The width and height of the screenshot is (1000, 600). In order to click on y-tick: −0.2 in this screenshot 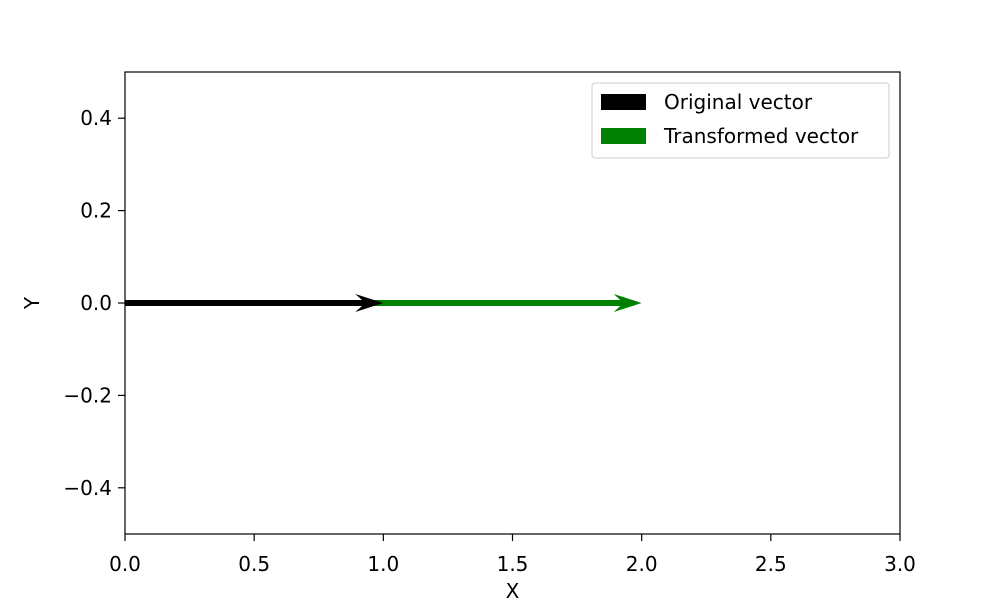, I will do `click(94, 395)`.